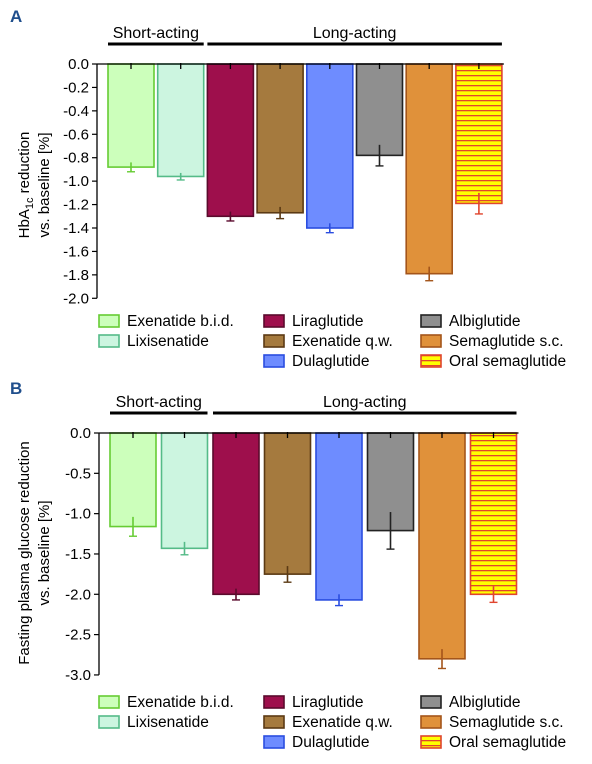  What do you see at coordinates (76, 158) in the screenshot?
I see `y-tick-label: -0.8` at bounding box center [76, 158].